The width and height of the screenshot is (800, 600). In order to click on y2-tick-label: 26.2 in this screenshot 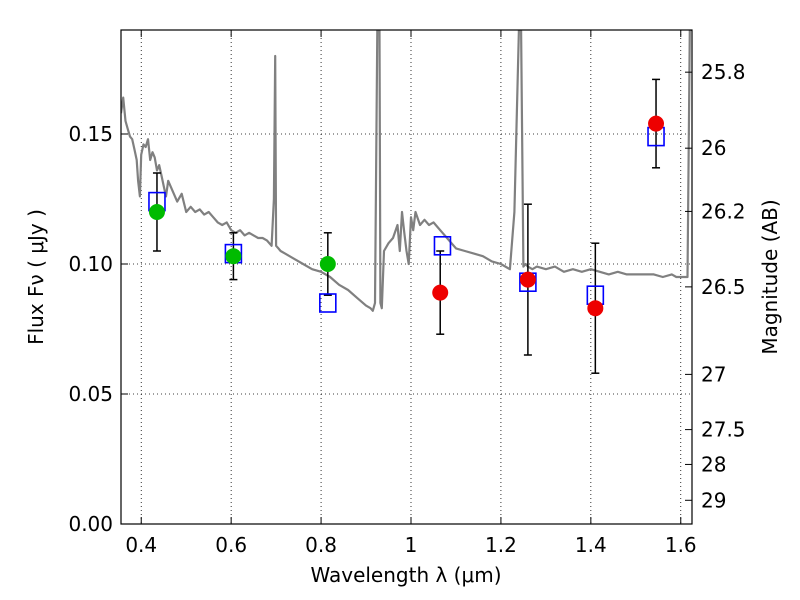, I will do `click(723, 211)`.